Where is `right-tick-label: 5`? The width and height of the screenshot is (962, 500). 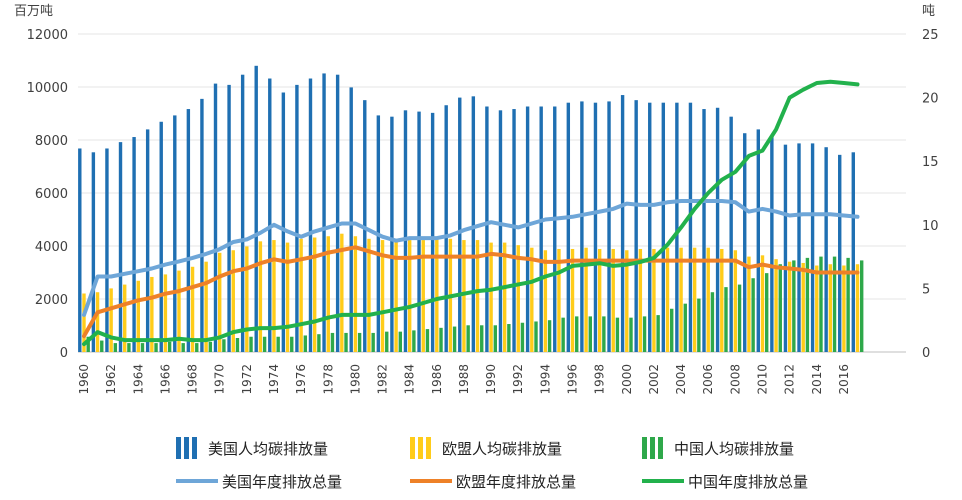 right-tick-label: 5 is located at coordinates (926, 289).